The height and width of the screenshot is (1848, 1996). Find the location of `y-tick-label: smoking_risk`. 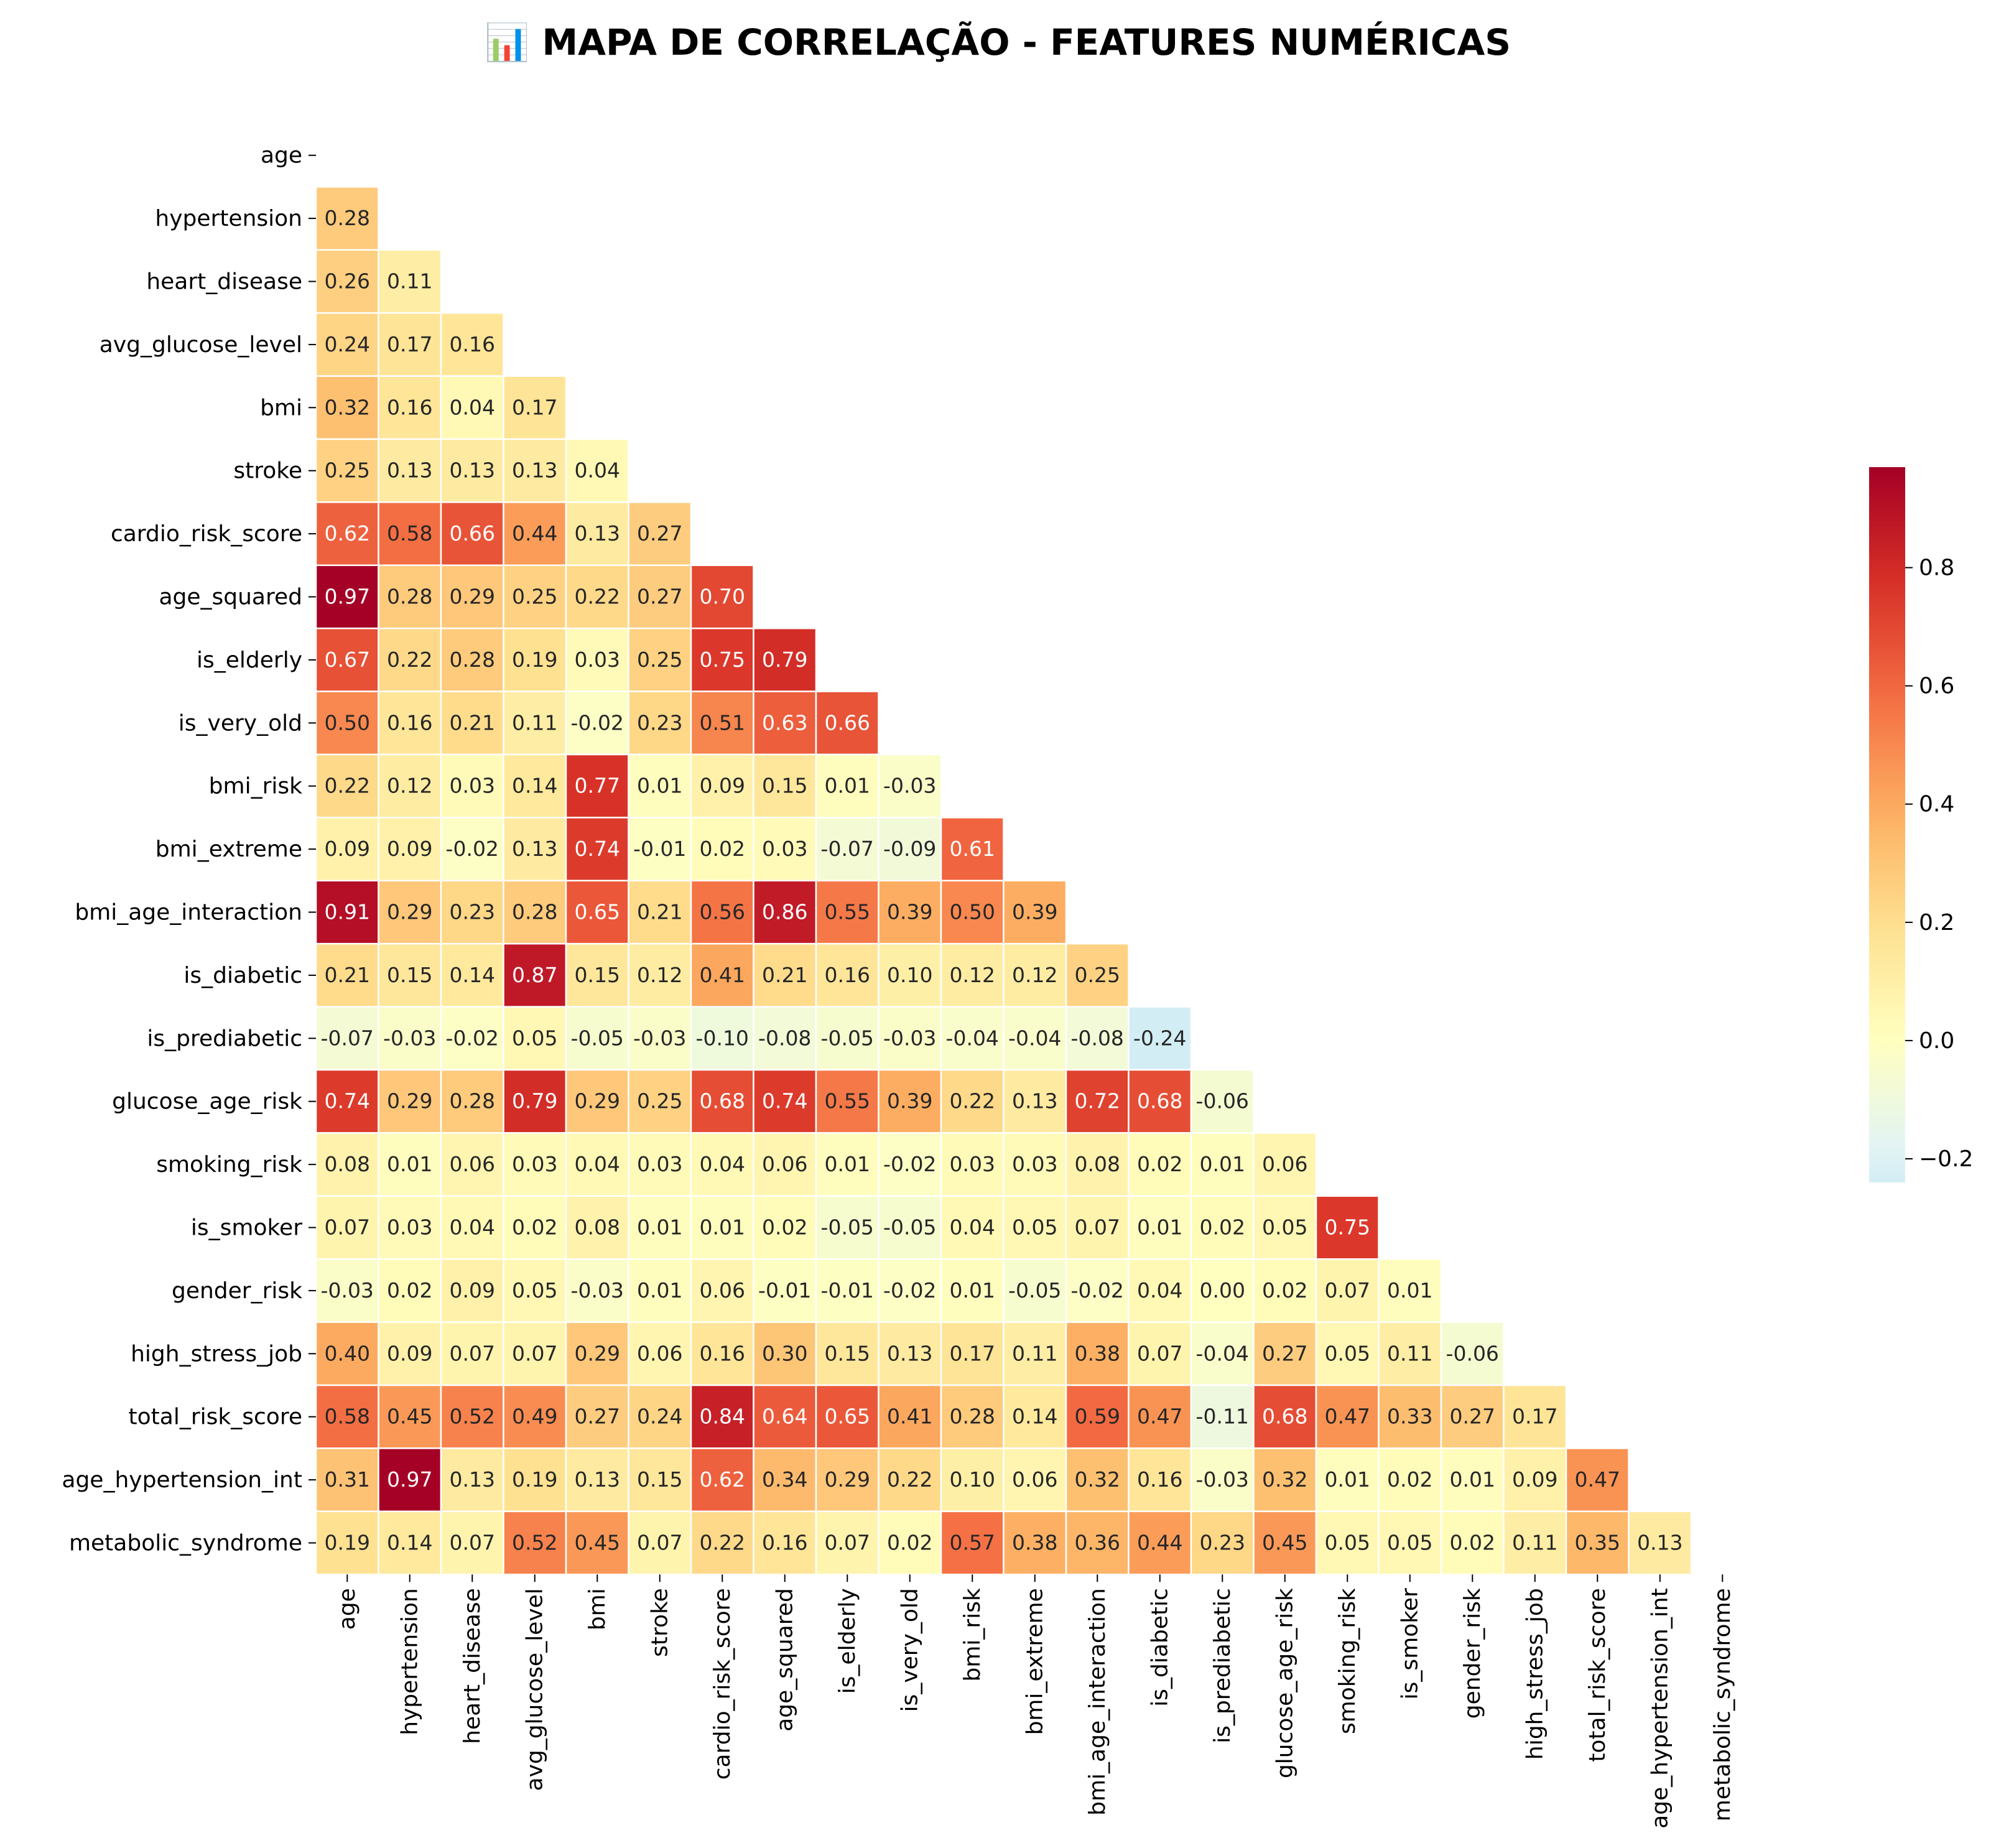

y-tick-label: smoking_risk is located at coordinates (229, 1164).